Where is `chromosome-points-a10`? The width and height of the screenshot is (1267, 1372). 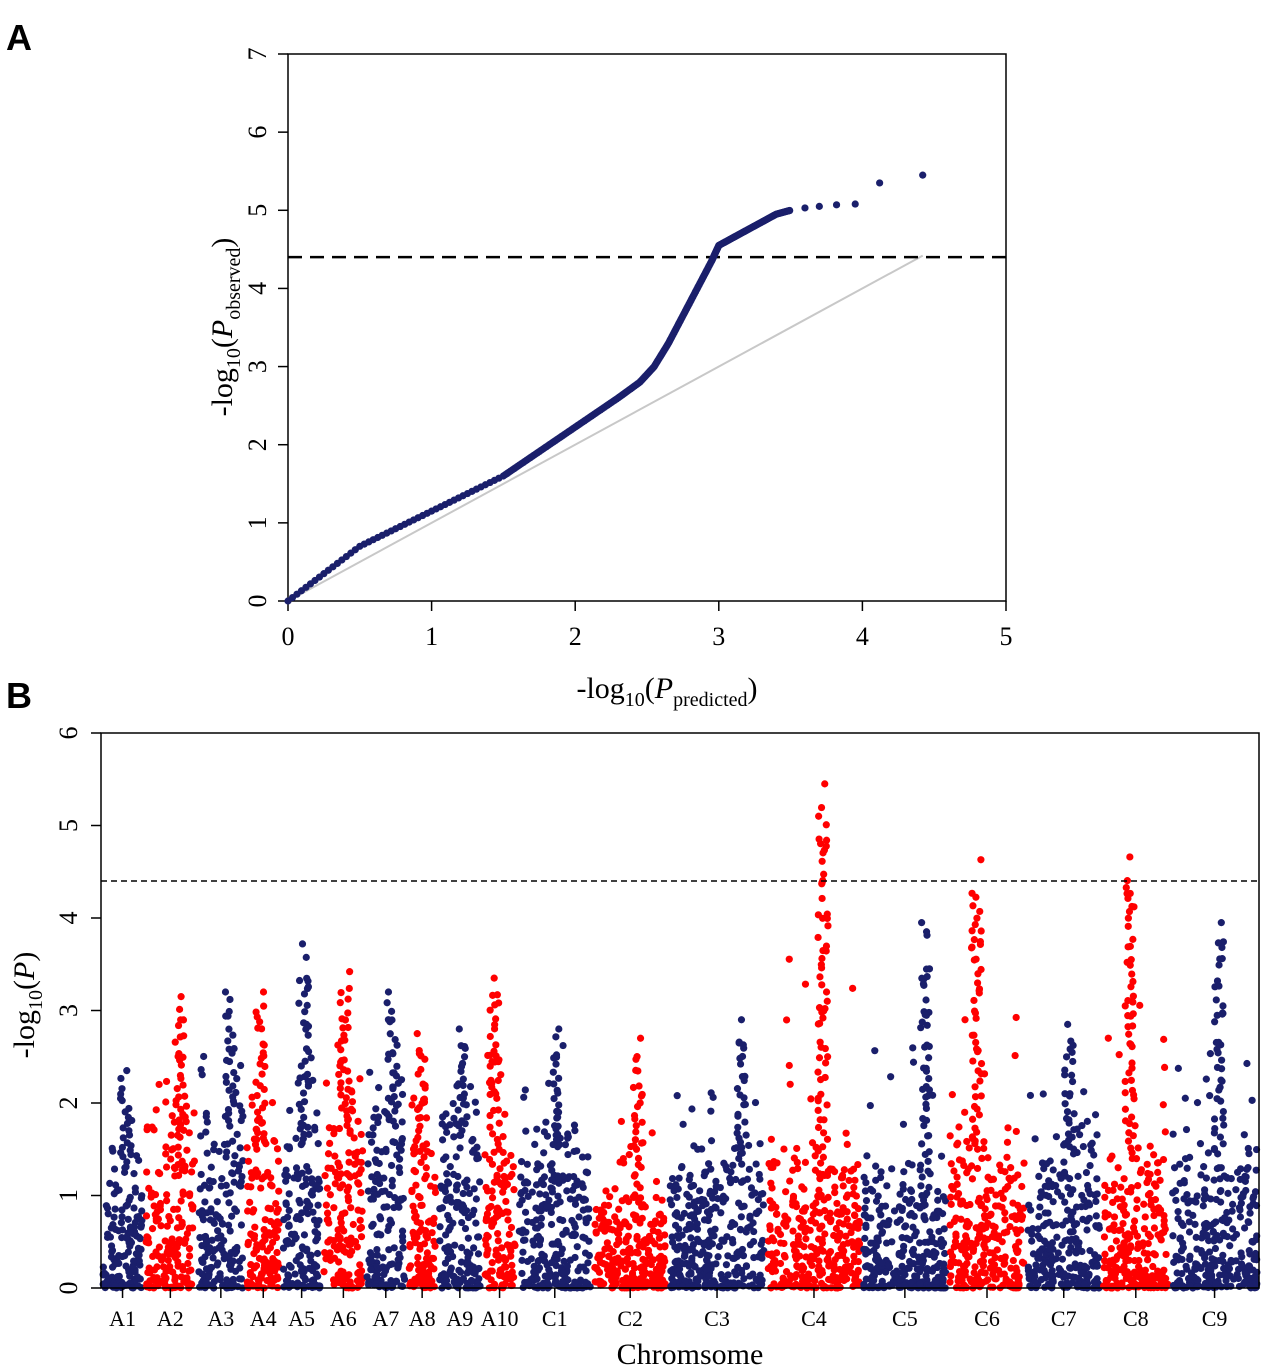 chromosome-points-a10 is located at coordinates (500, 1133).